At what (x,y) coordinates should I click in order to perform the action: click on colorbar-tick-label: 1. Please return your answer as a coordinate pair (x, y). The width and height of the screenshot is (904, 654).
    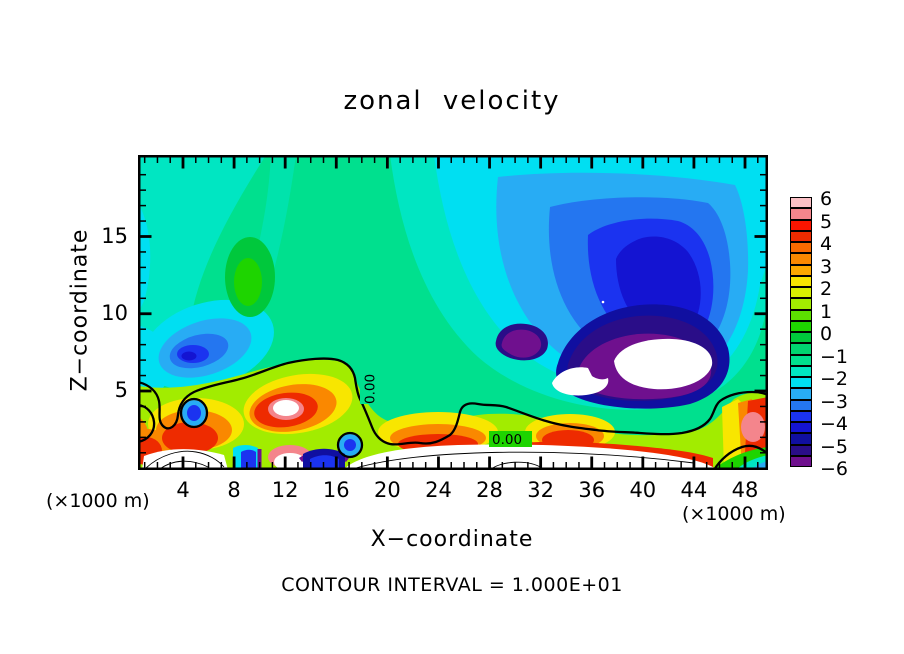
    Looking at the image, I should click on (826, 311).